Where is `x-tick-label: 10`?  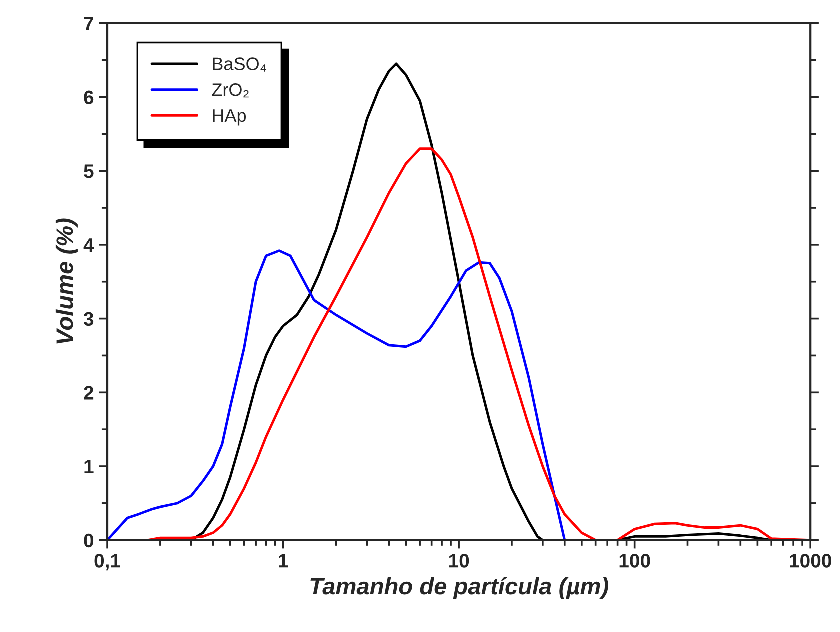 x-tick-label: 10 is located at coordinates (459, 561).